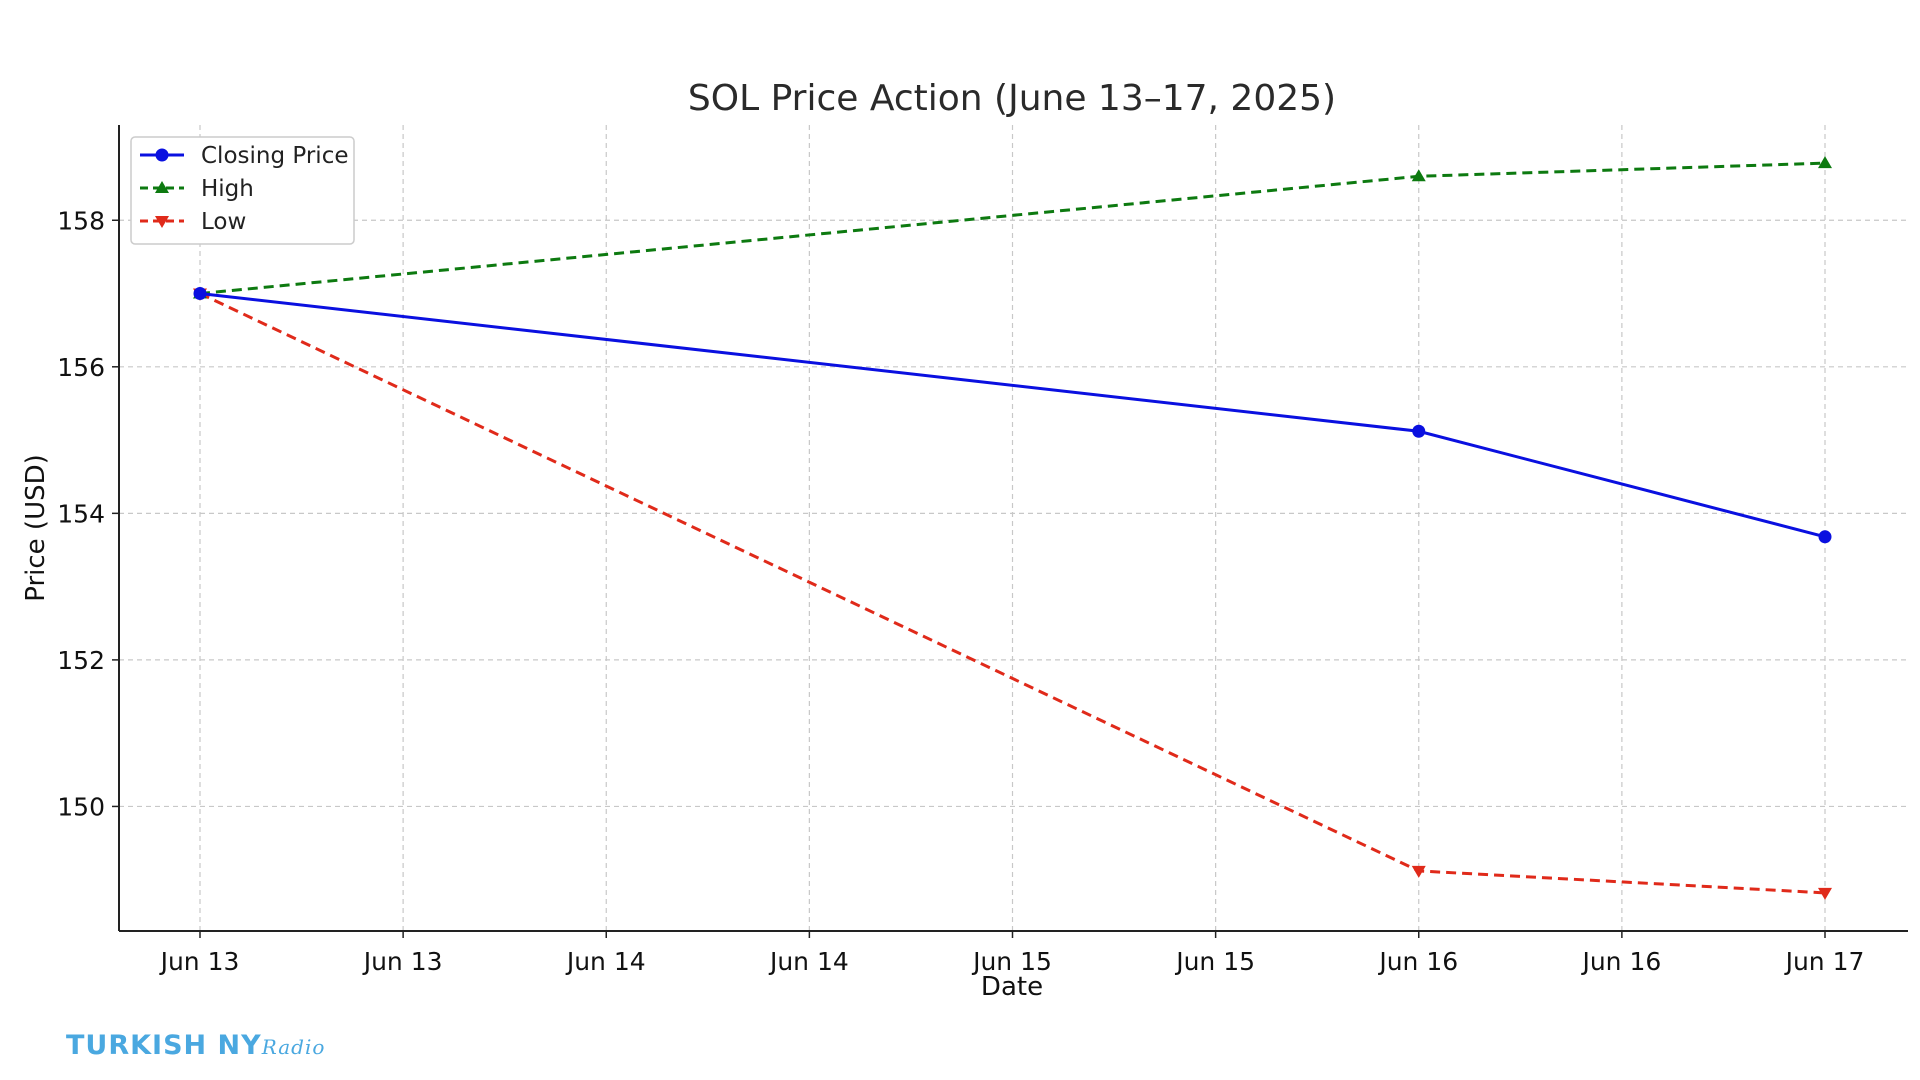 This screenshot has width=1920, height=1080. Describe the element at coordinates (81, 660) in the screenshot. I see `y-tick-label: 152` at that location.